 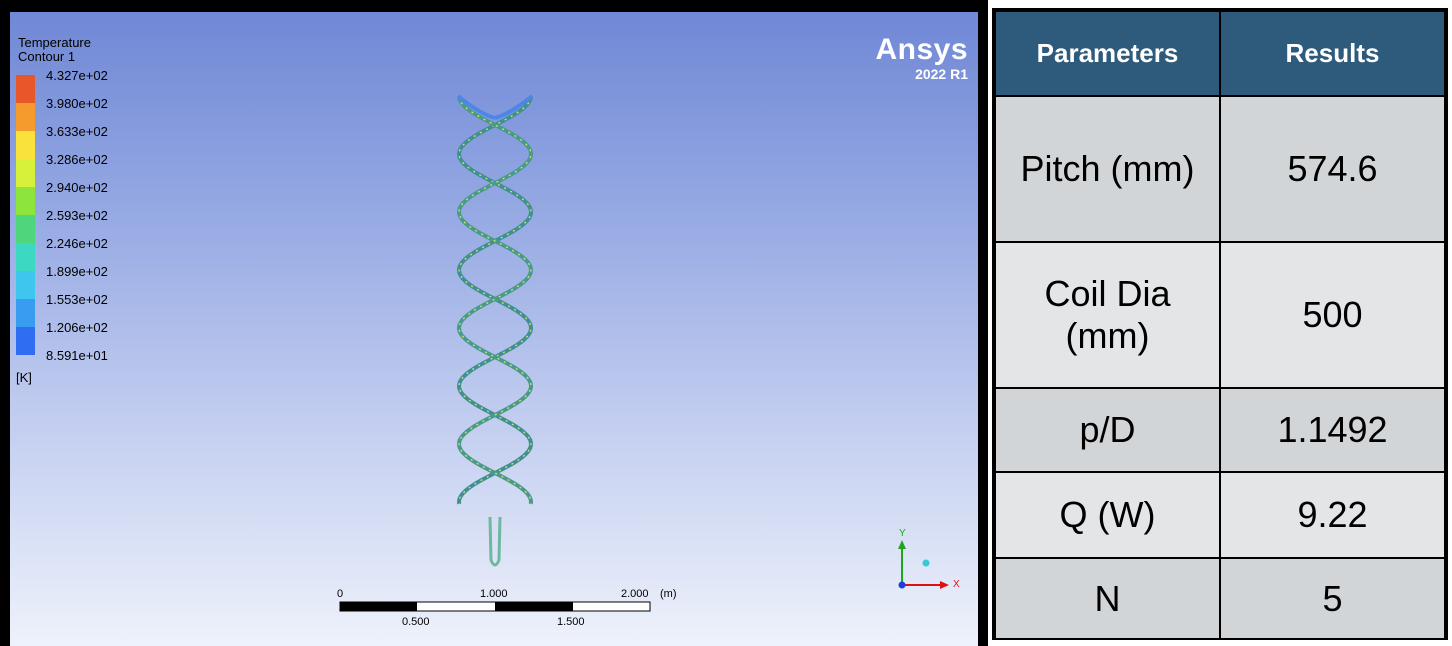 I want to click on value-cell: 1.1492, so click(x=1332, y=430).